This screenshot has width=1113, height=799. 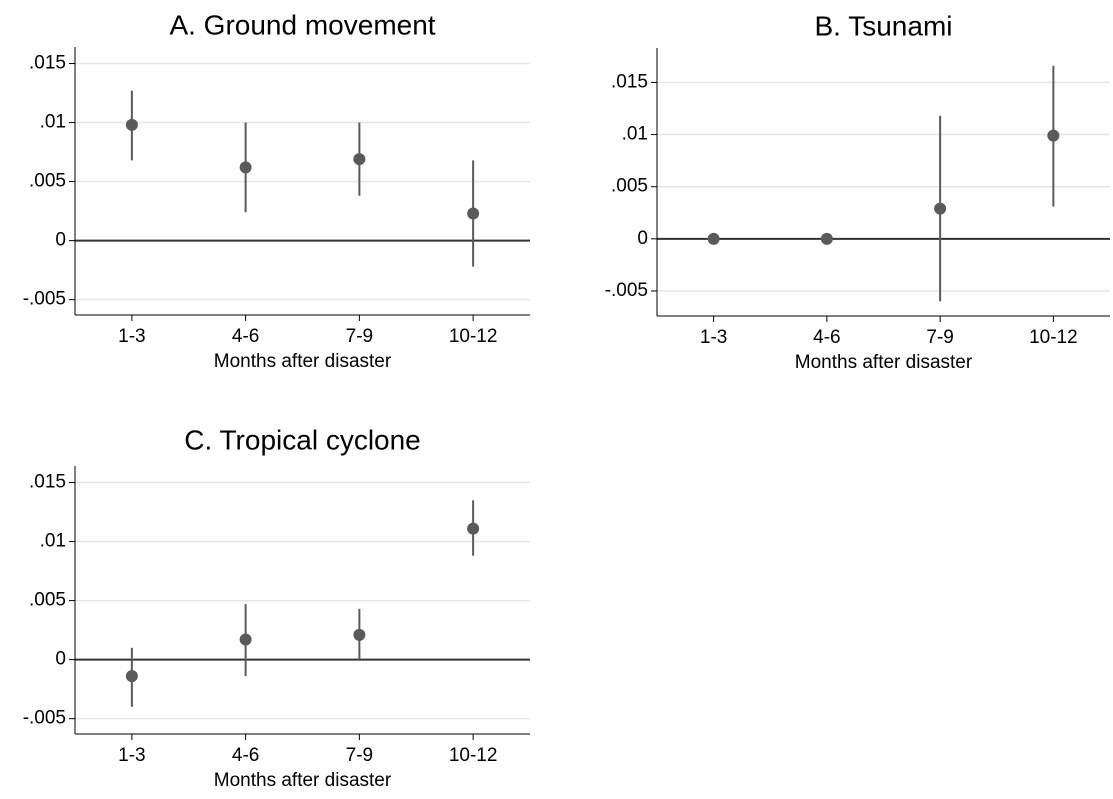 What do you see at coordinates (884, 25) in the screenshot?
I see `panel-title: B. Tsunami` at bounding box center [884, 25].